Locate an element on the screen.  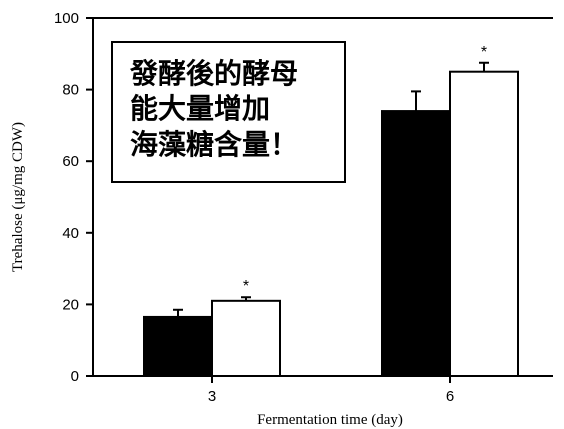
annotation-line-1: 發酵後的酵母 is located at coordinates (213, 73).